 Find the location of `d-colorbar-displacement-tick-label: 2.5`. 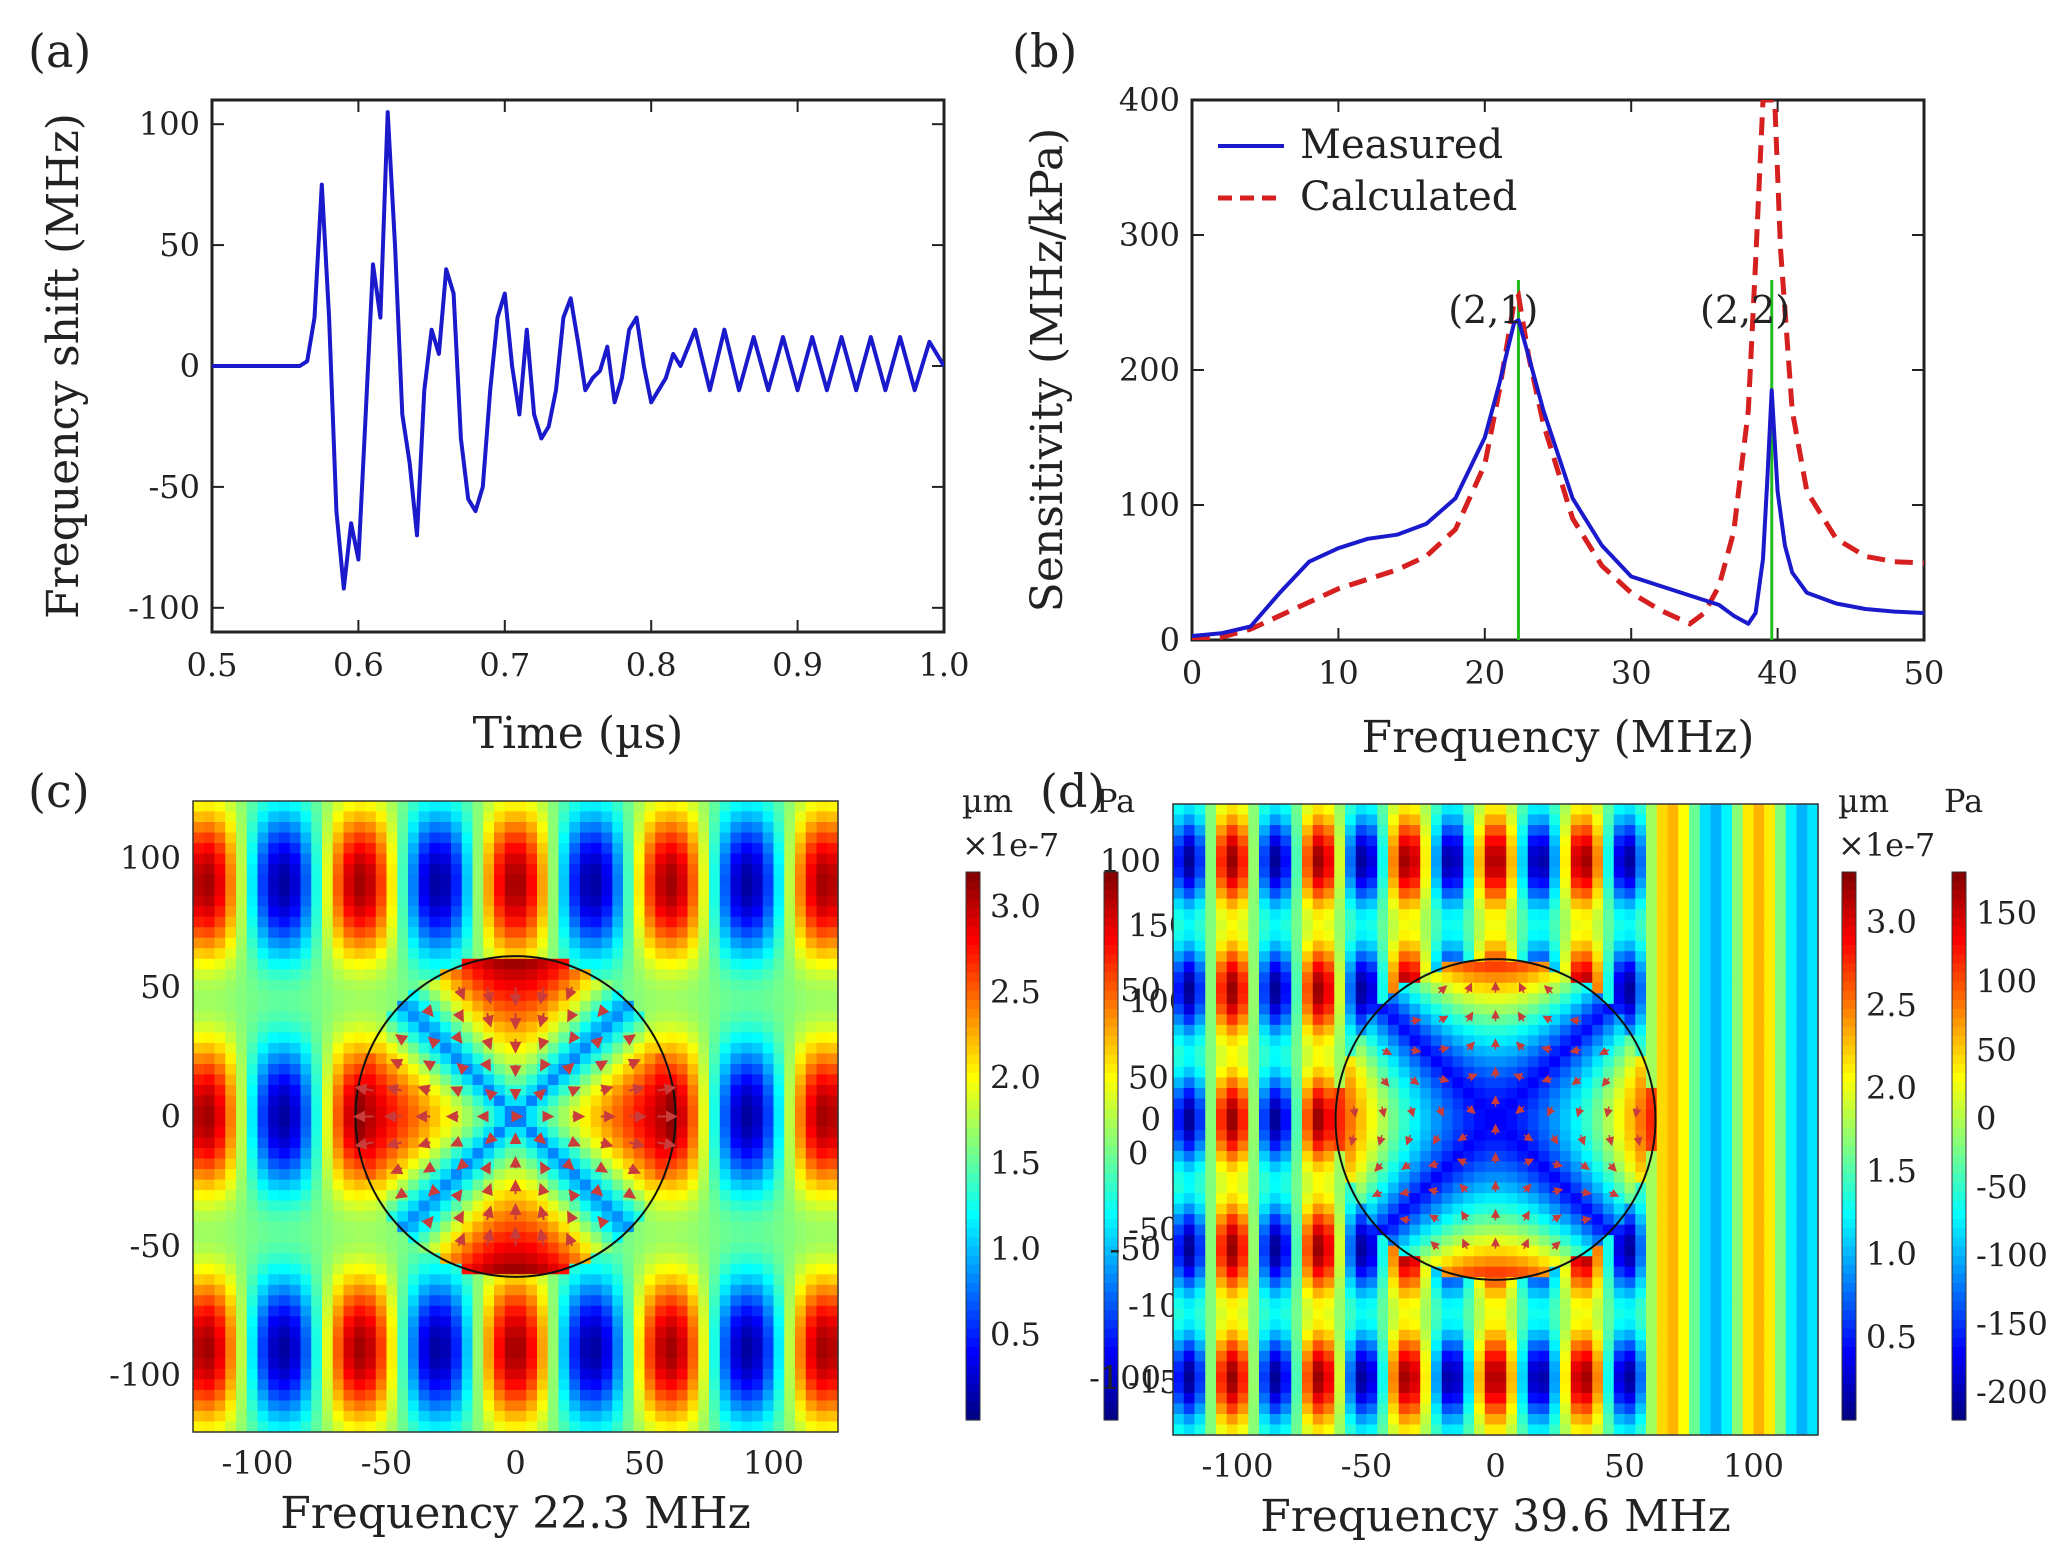

d-colorbar-displacement-tick-label: 2.5 is located at coordinates (1891, 1005).